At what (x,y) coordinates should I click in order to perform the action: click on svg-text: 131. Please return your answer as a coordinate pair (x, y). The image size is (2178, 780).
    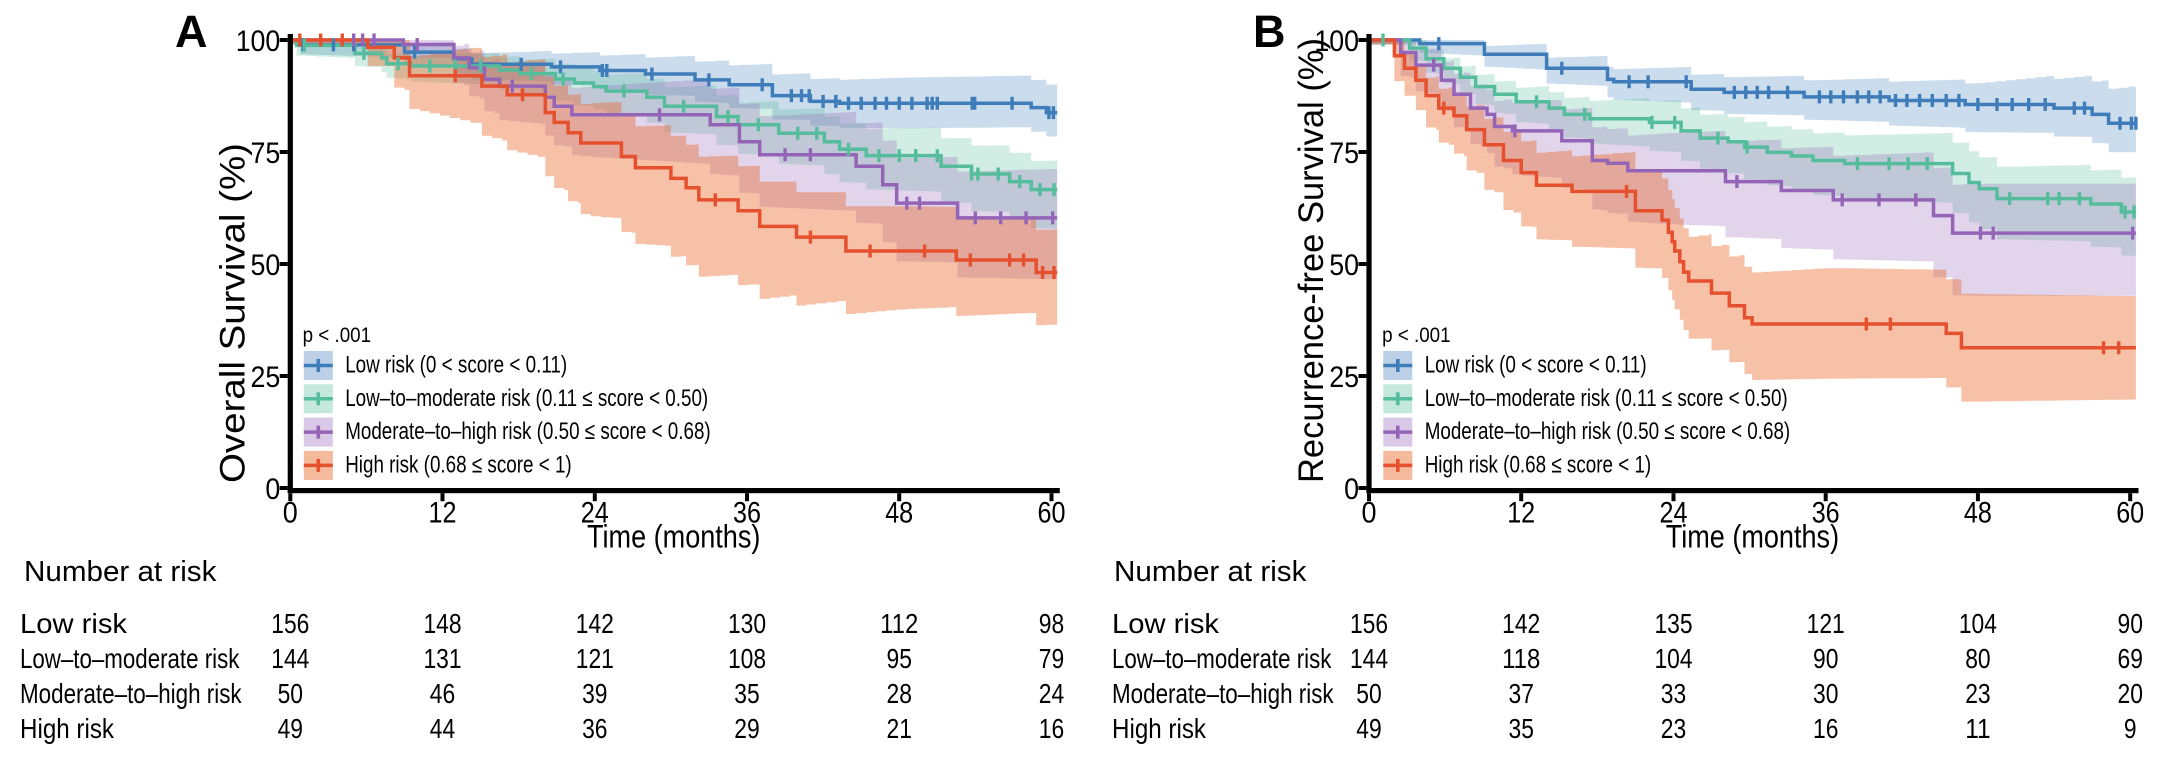
    Looking at the image, I should click on (442, 658).